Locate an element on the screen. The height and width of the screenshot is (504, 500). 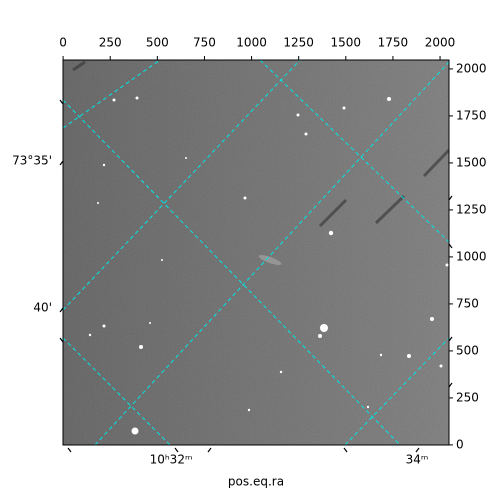
y-tick-label: 500 is located at coordinates (467, 350).